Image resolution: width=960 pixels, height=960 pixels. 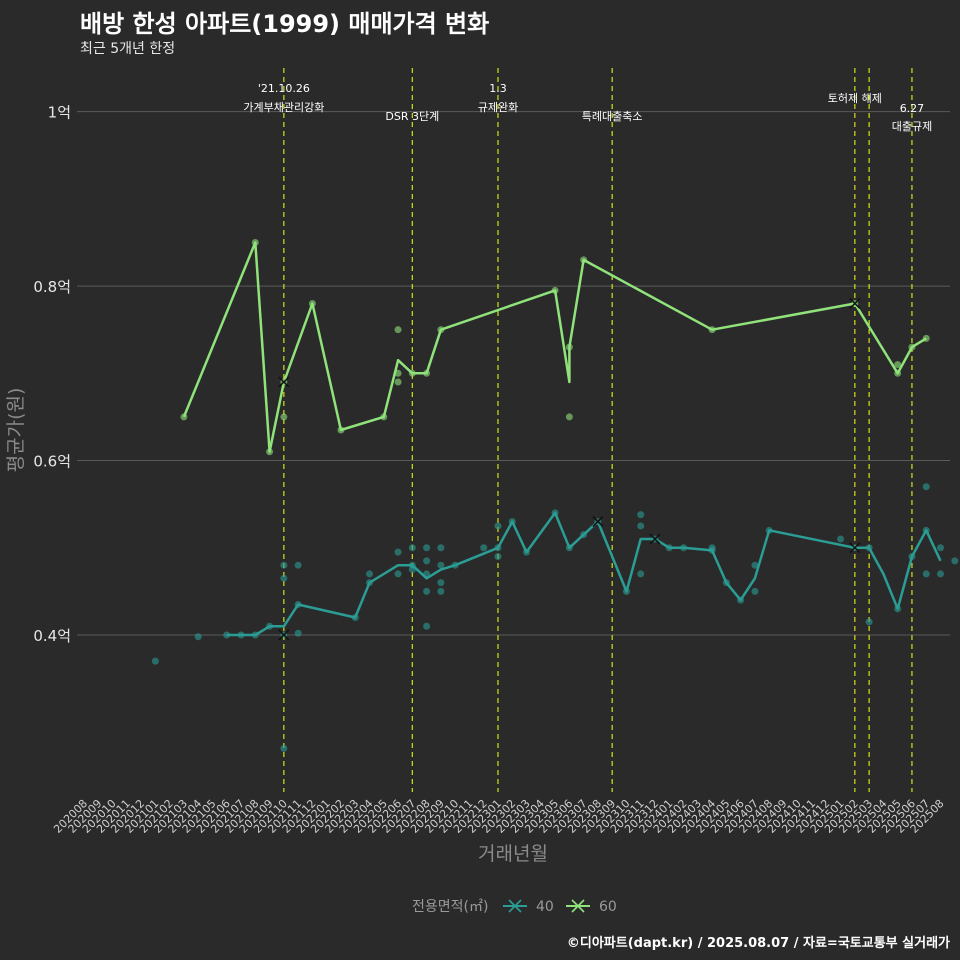 I want to click on event-label: 토허제 해제, so click(x=855, y=98).